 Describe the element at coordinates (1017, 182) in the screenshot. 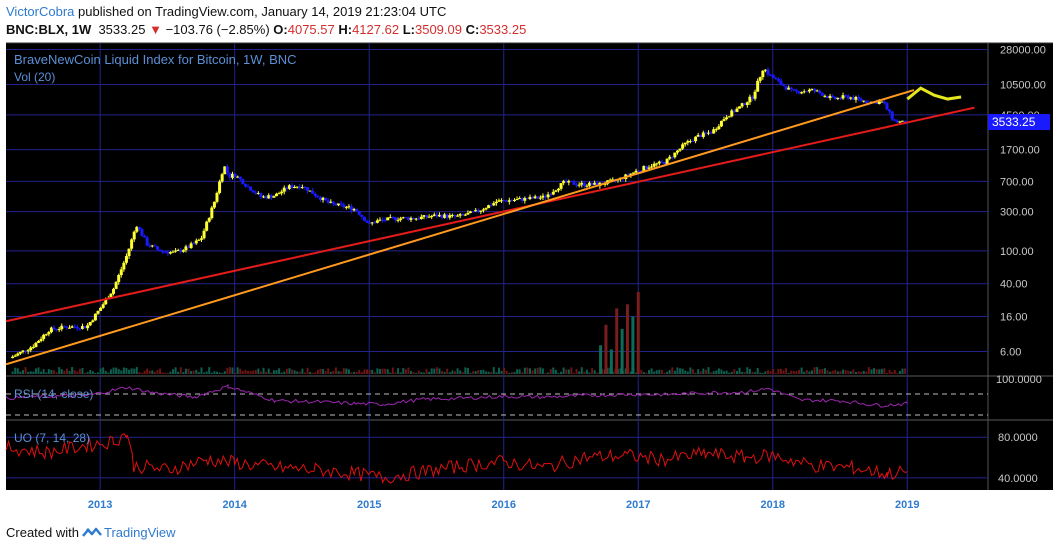

I see `price-tick: 700.00` at that location.